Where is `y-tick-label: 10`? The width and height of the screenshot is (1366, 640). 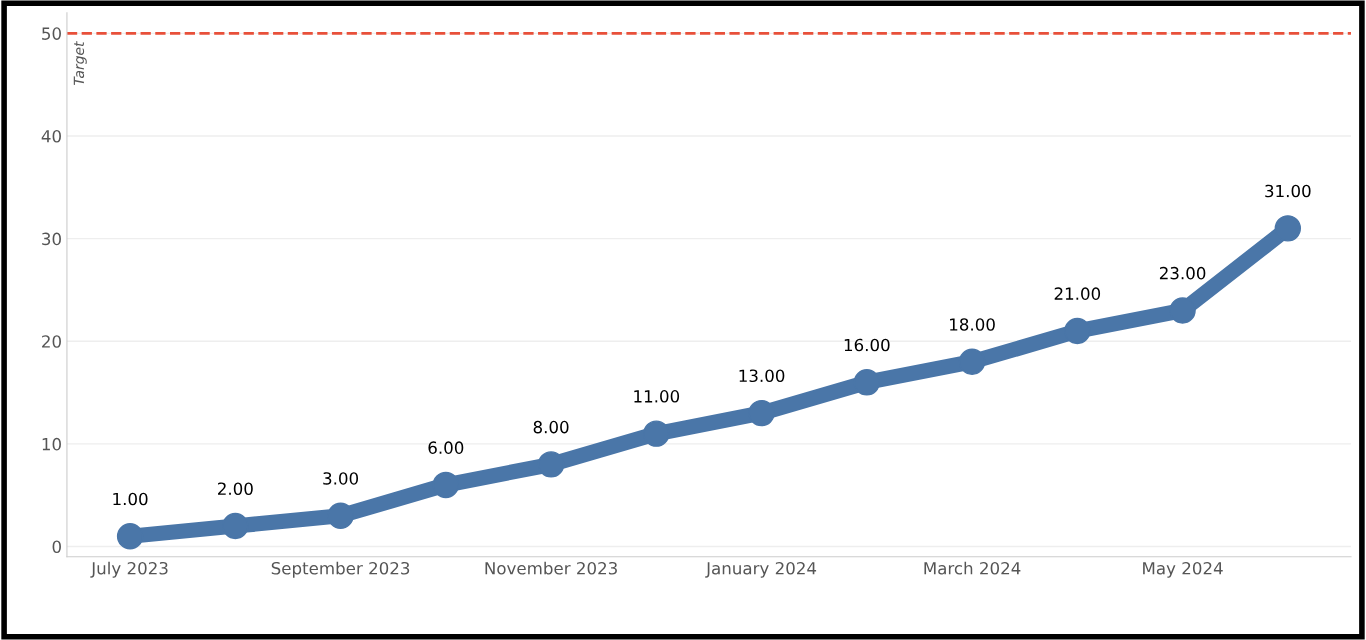 y-tick-label: 10 is located at coordinates (51, 444).